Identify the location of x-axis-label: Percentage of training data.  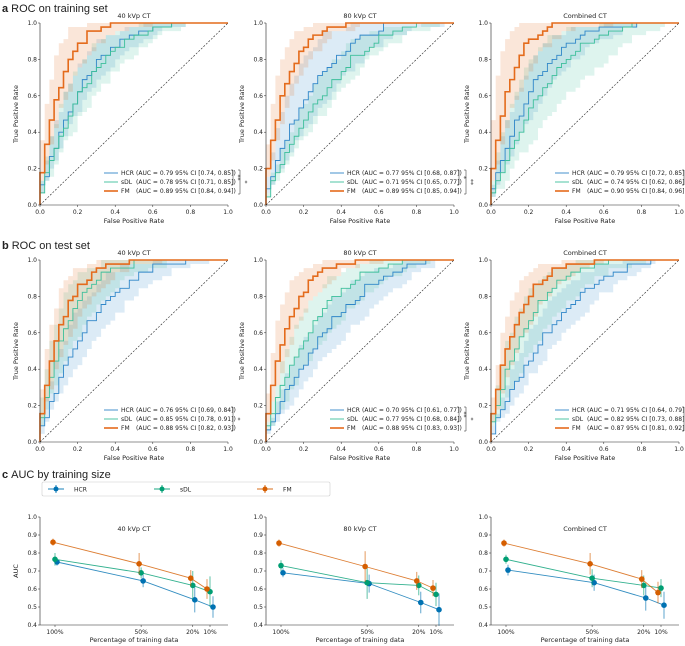
(134, 640).